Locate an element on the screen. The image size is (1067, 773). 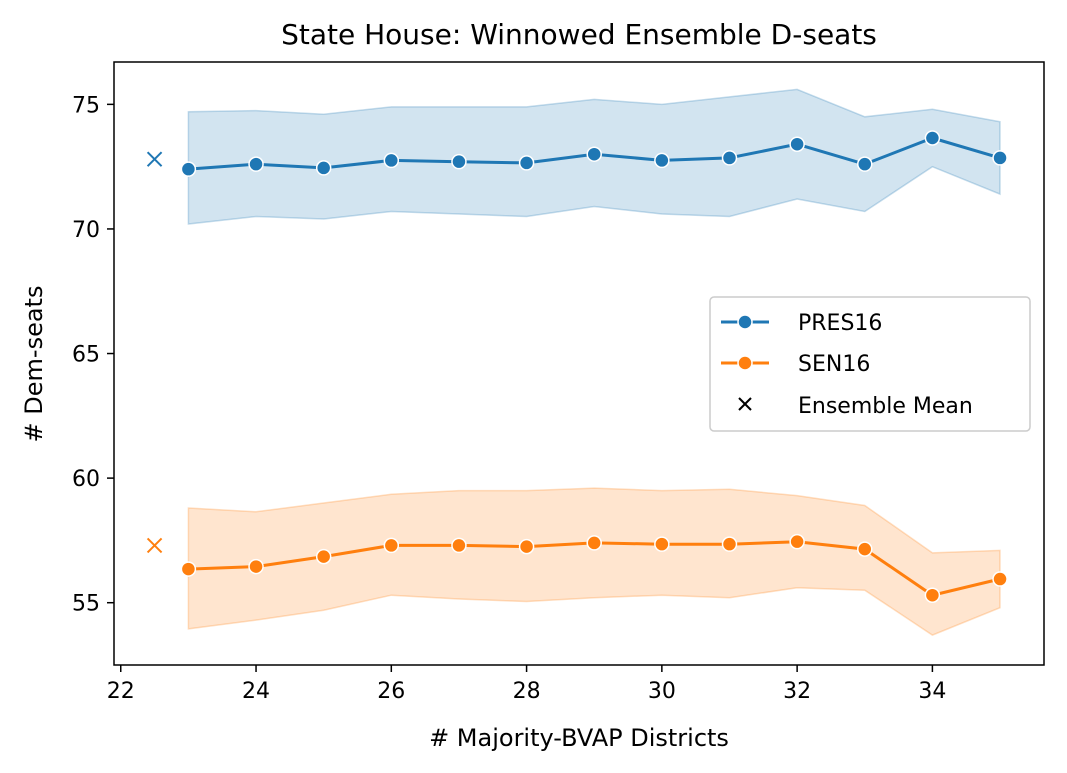
x-tick-label: 22 is located at coordinates (121, 691).